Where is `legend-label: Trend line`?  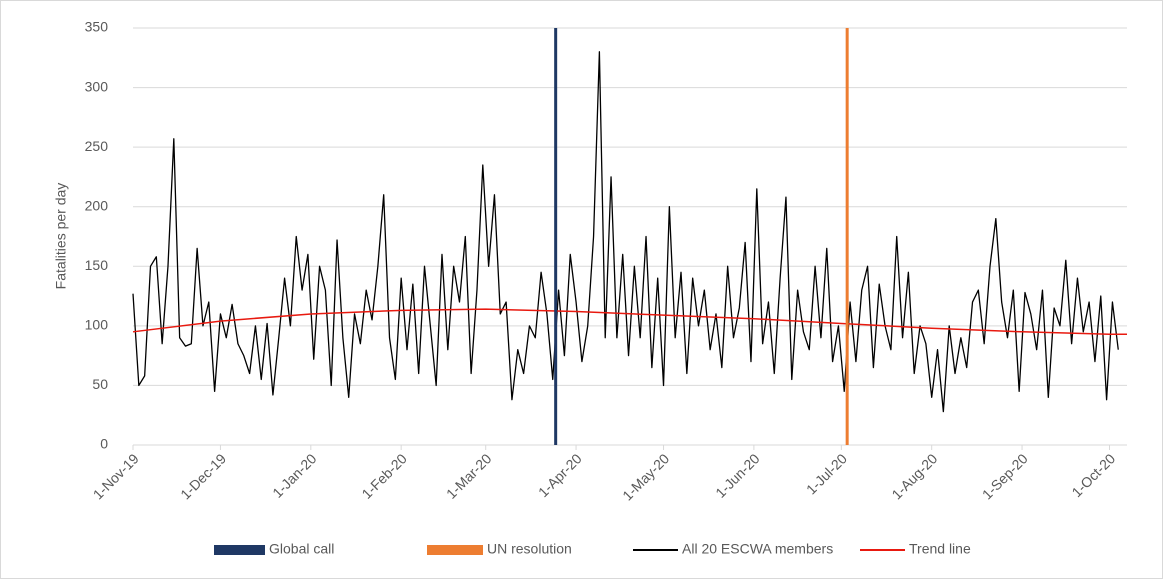 legend-label: Trend line is located at coordinates (940, 549).